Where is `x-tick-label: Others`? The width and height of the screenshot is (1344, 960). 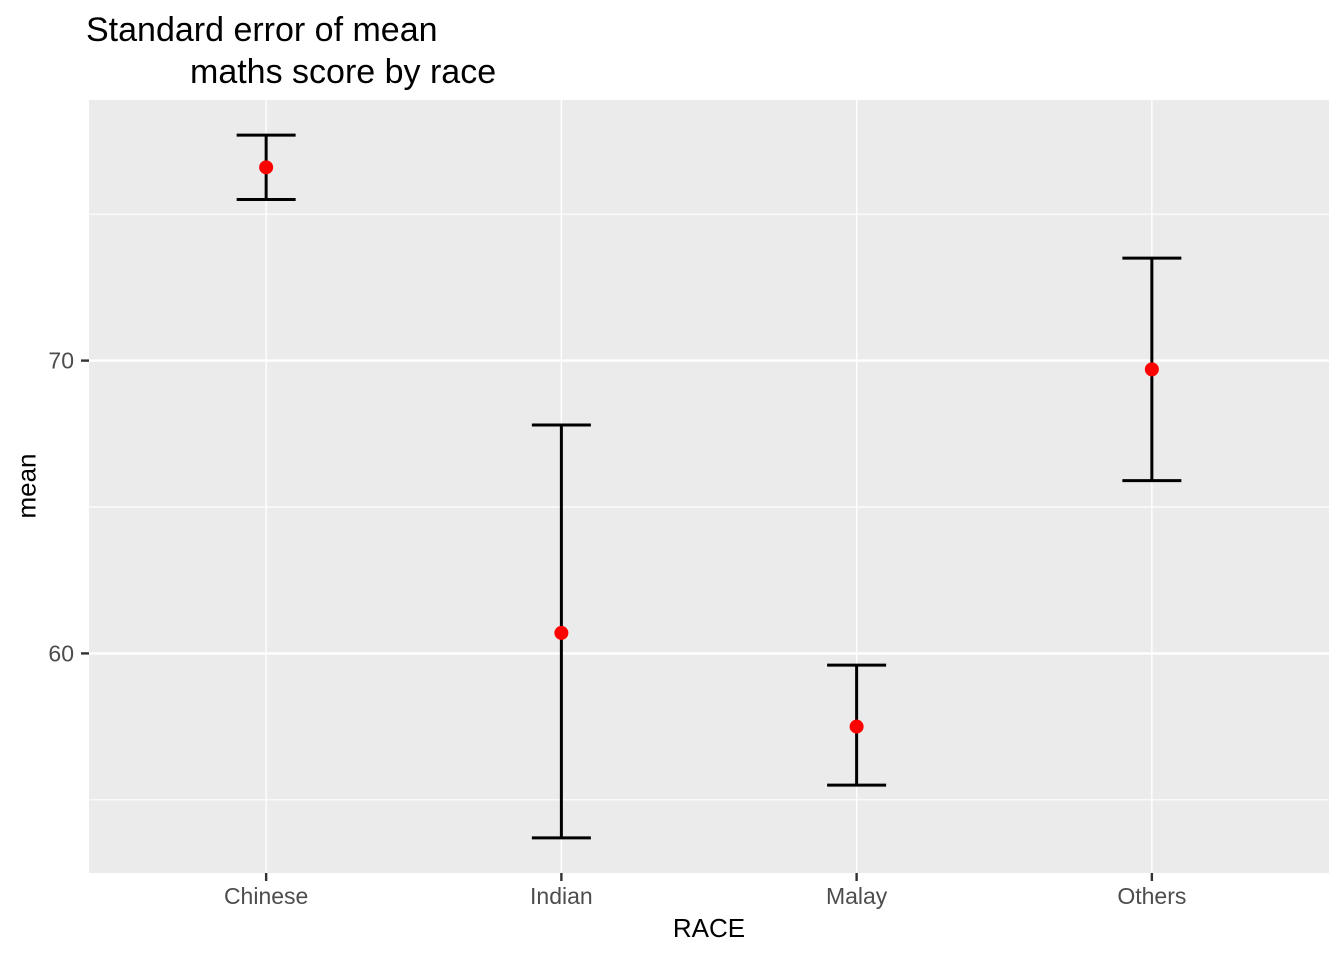 x-tick-label: Others is located at coordinates (1151, 896).